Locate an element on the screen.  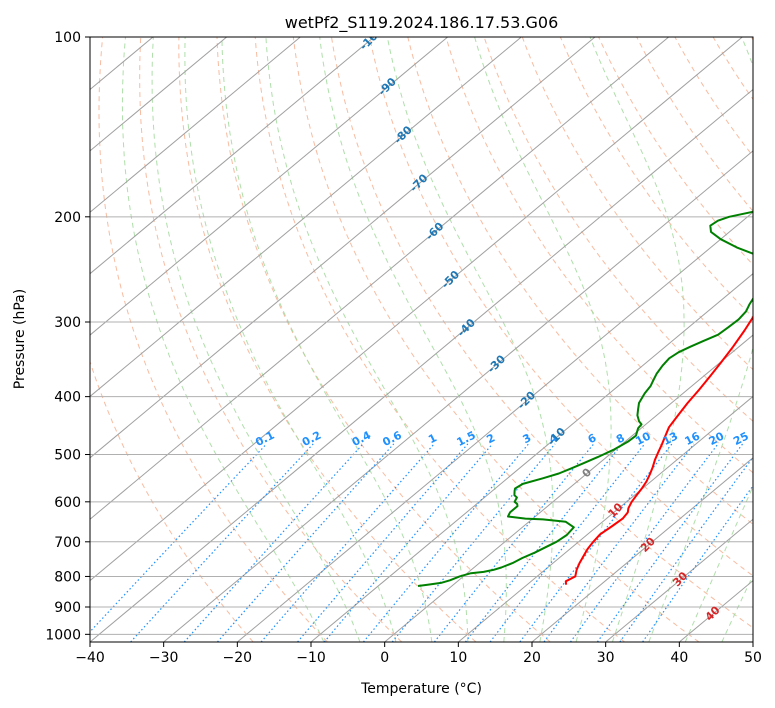
mixing-ratio-label: 0.4 is located at coordinates (362, 438).